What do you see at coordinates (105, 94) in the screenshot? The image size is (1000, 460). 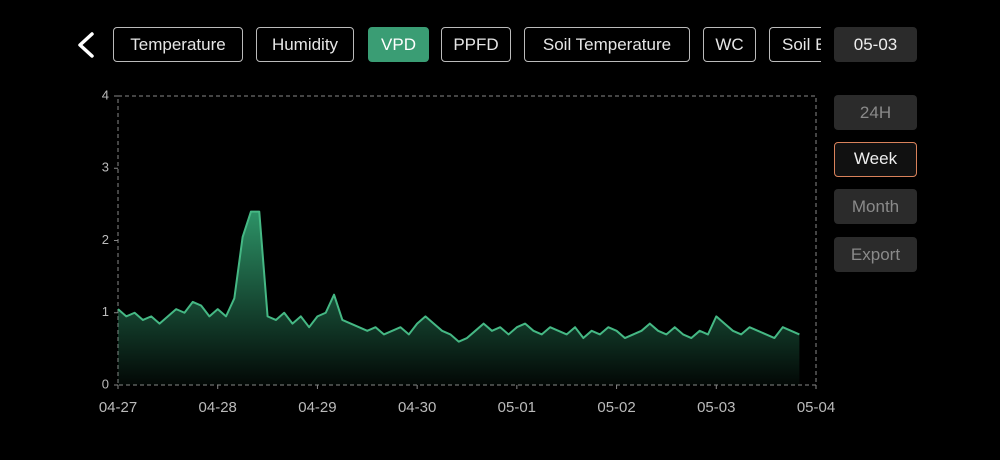 I see `y-tick-label: 4` at bounding box center [105, 94].